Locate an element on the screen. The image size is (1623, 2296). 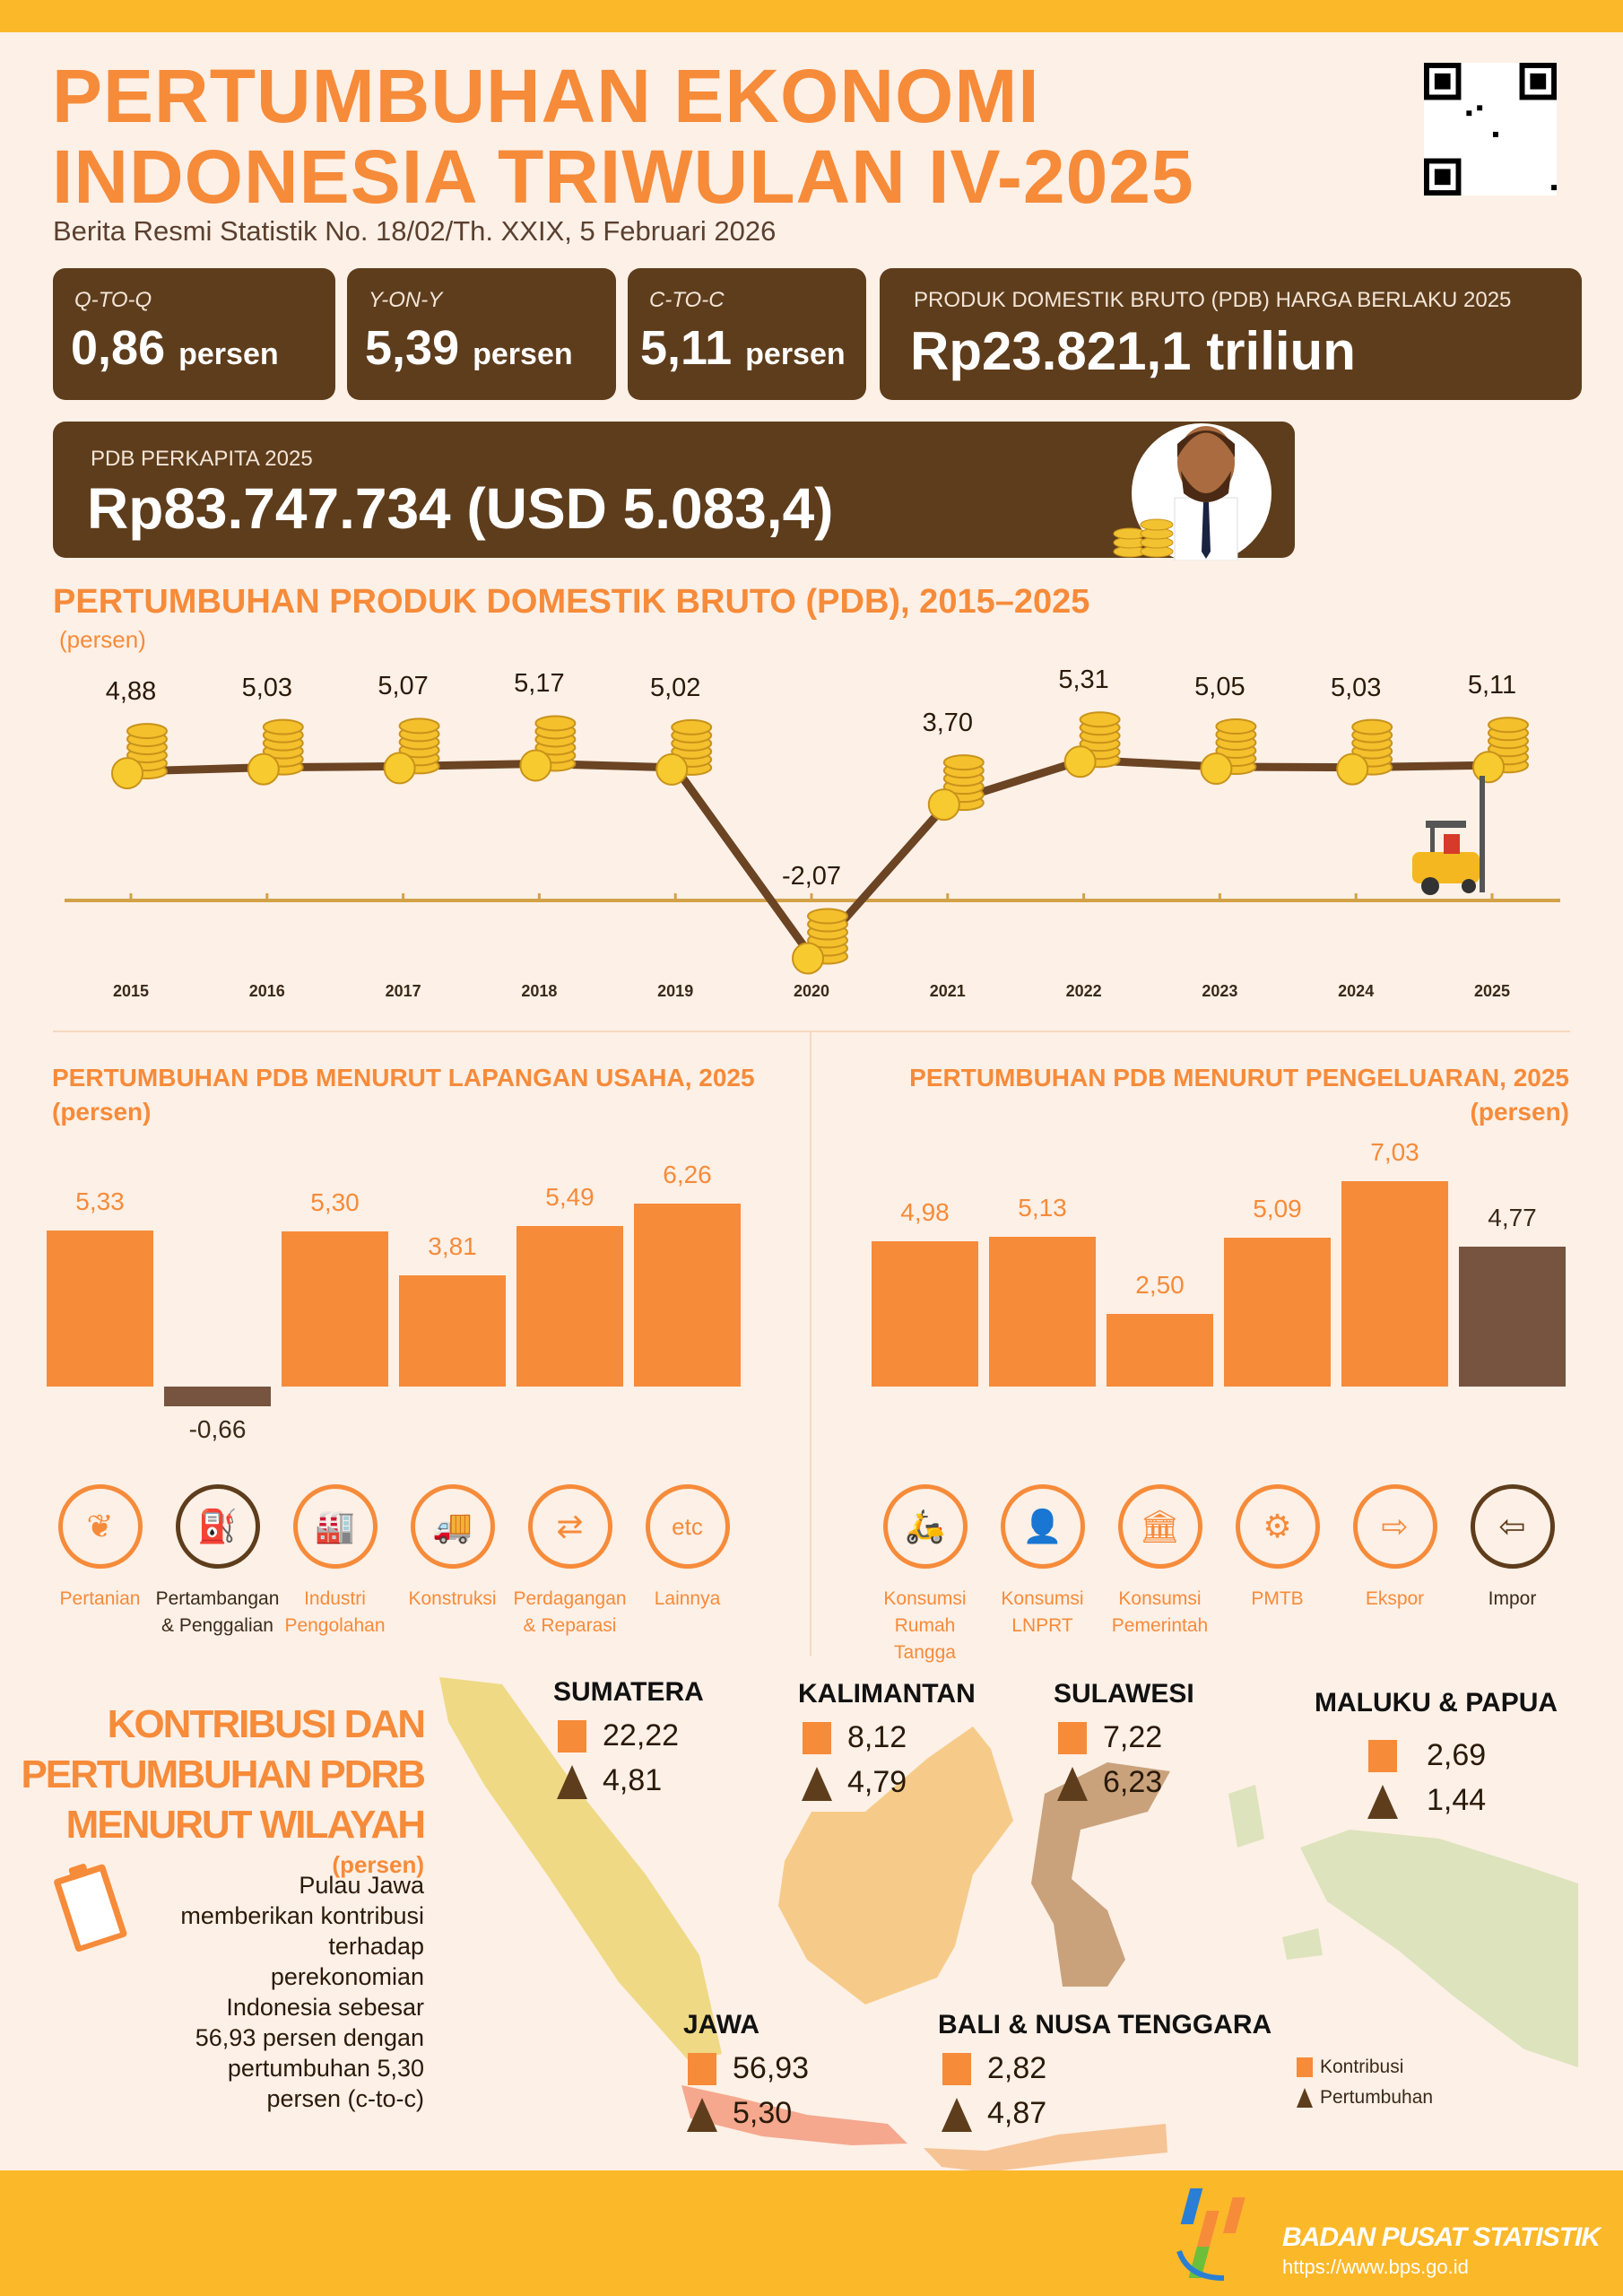
region-name: JAWA is located at coordinates (721, 2024).